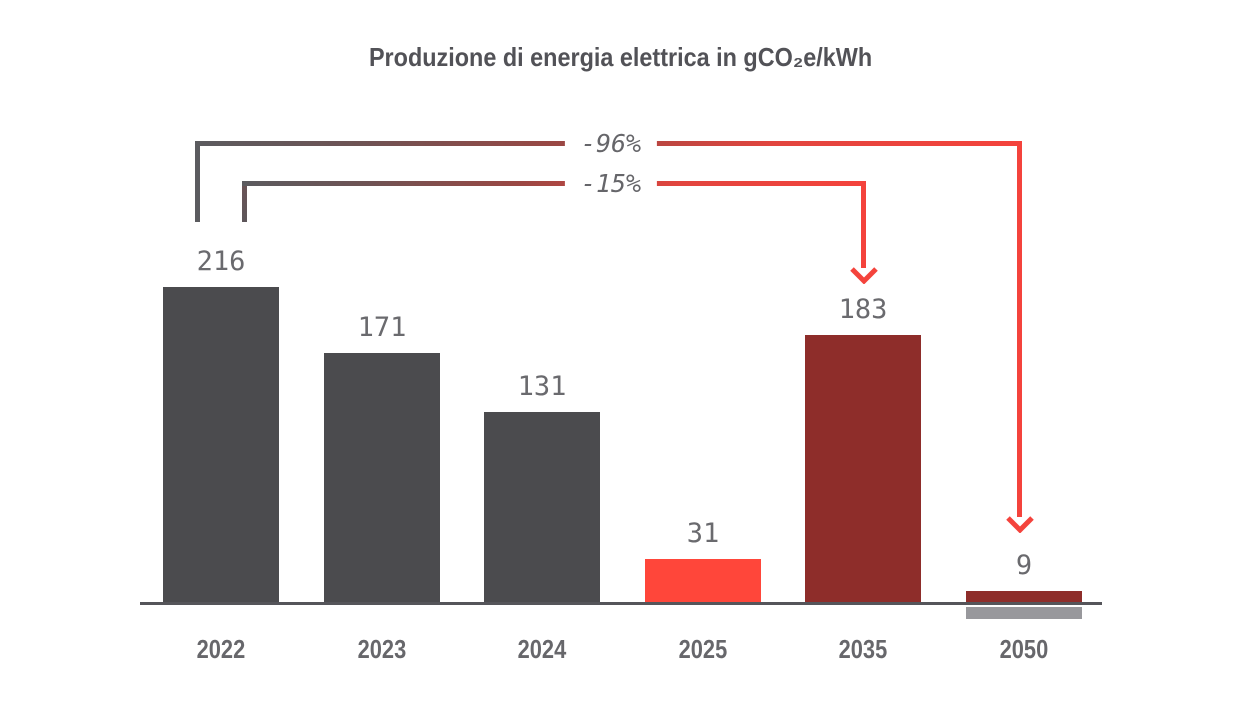 This screenshot has width=1241, height=716. Describe the element at coordinates (621, 603) in the screenshot. I see `x-axis-line` at that location.